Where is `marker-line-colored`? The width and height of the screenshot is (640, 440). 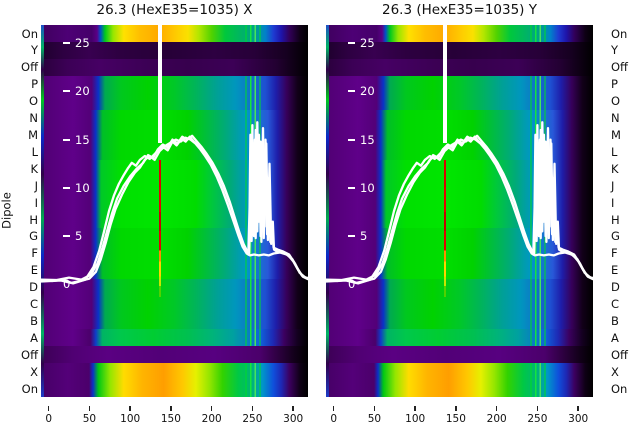
marker-line-colored is located at coordinates (445, 228).